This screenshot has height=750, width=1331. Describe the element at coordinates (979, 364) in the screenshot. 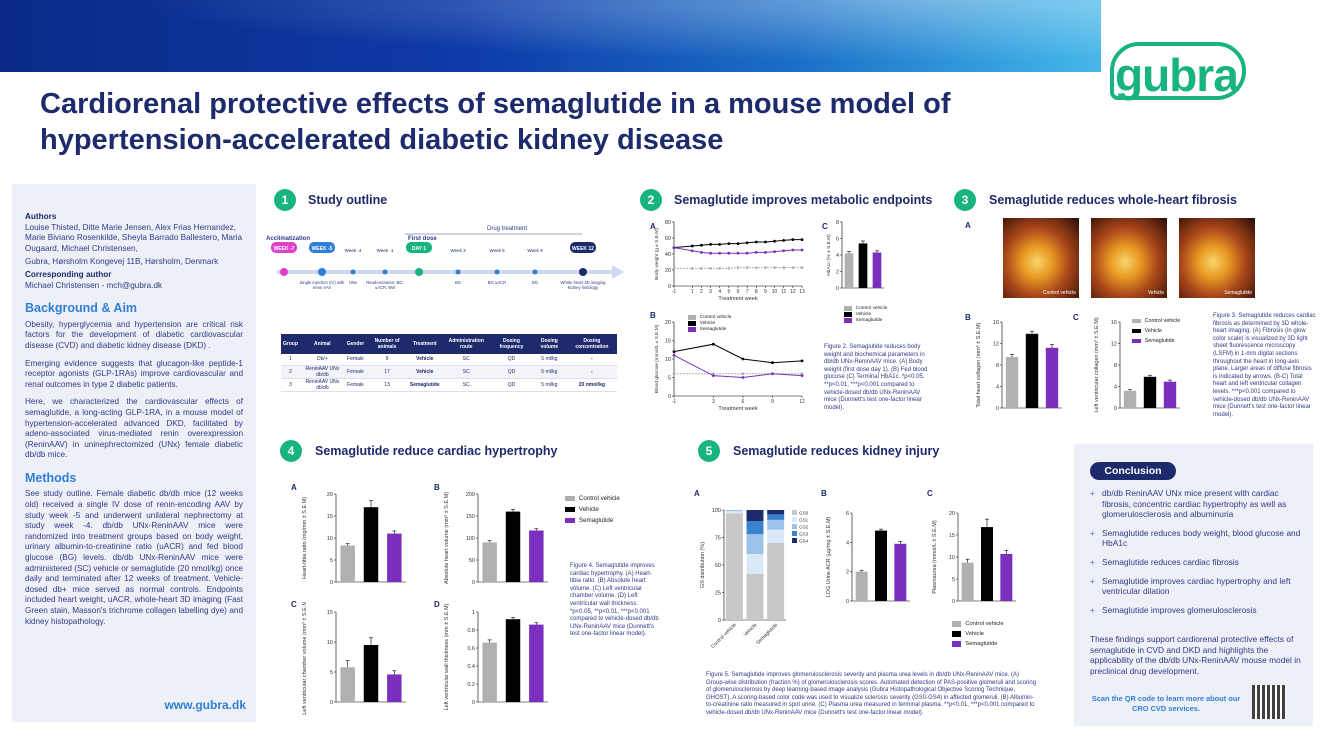

I see `y-axis-label: Total heart collagen (mm³ ± S.E.M)` at that location.